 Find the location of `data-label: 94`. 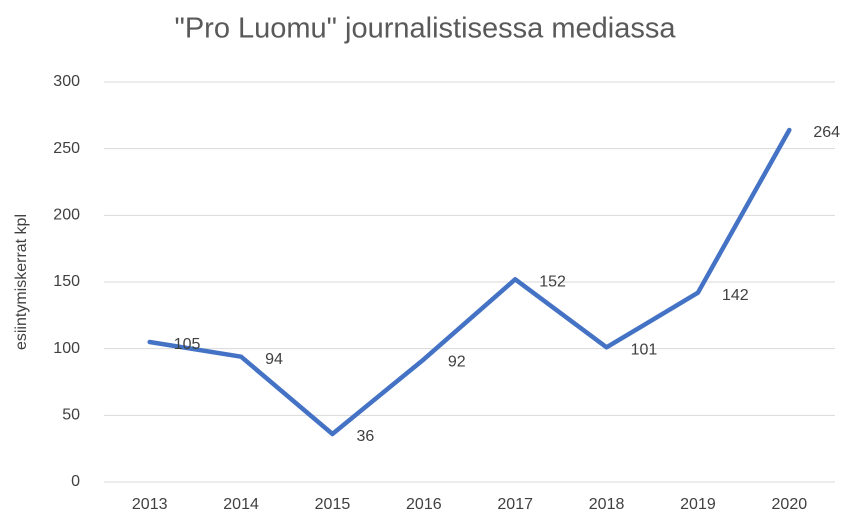

data-label: 94 is located at coordinates (274, 359).